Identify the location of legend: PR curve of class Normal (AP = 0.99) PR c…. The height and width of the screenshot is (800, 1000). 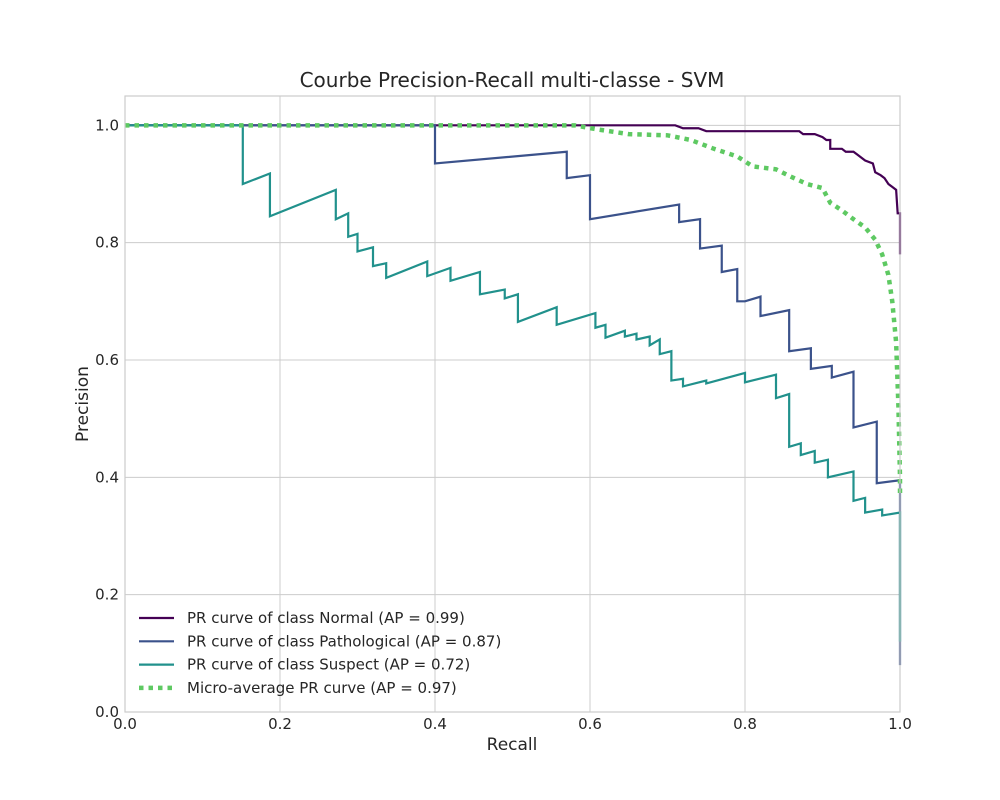
(320, 653).